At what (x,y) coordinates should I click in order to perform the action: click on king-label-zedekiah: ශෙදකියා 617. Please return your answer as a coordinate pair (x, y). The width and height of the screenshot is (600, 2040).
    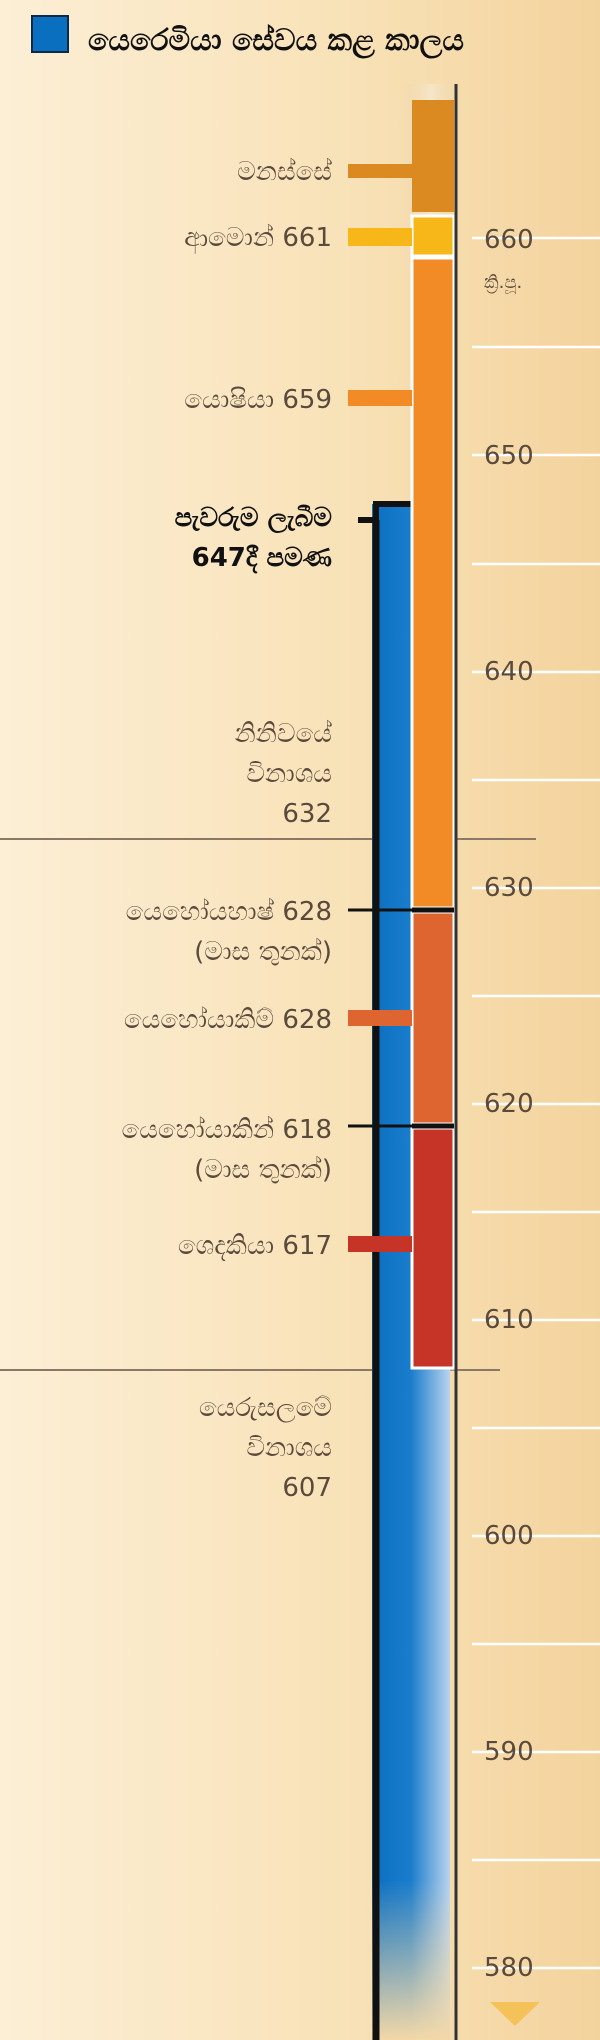
    Looking at the image, I should click on (255, 1246).